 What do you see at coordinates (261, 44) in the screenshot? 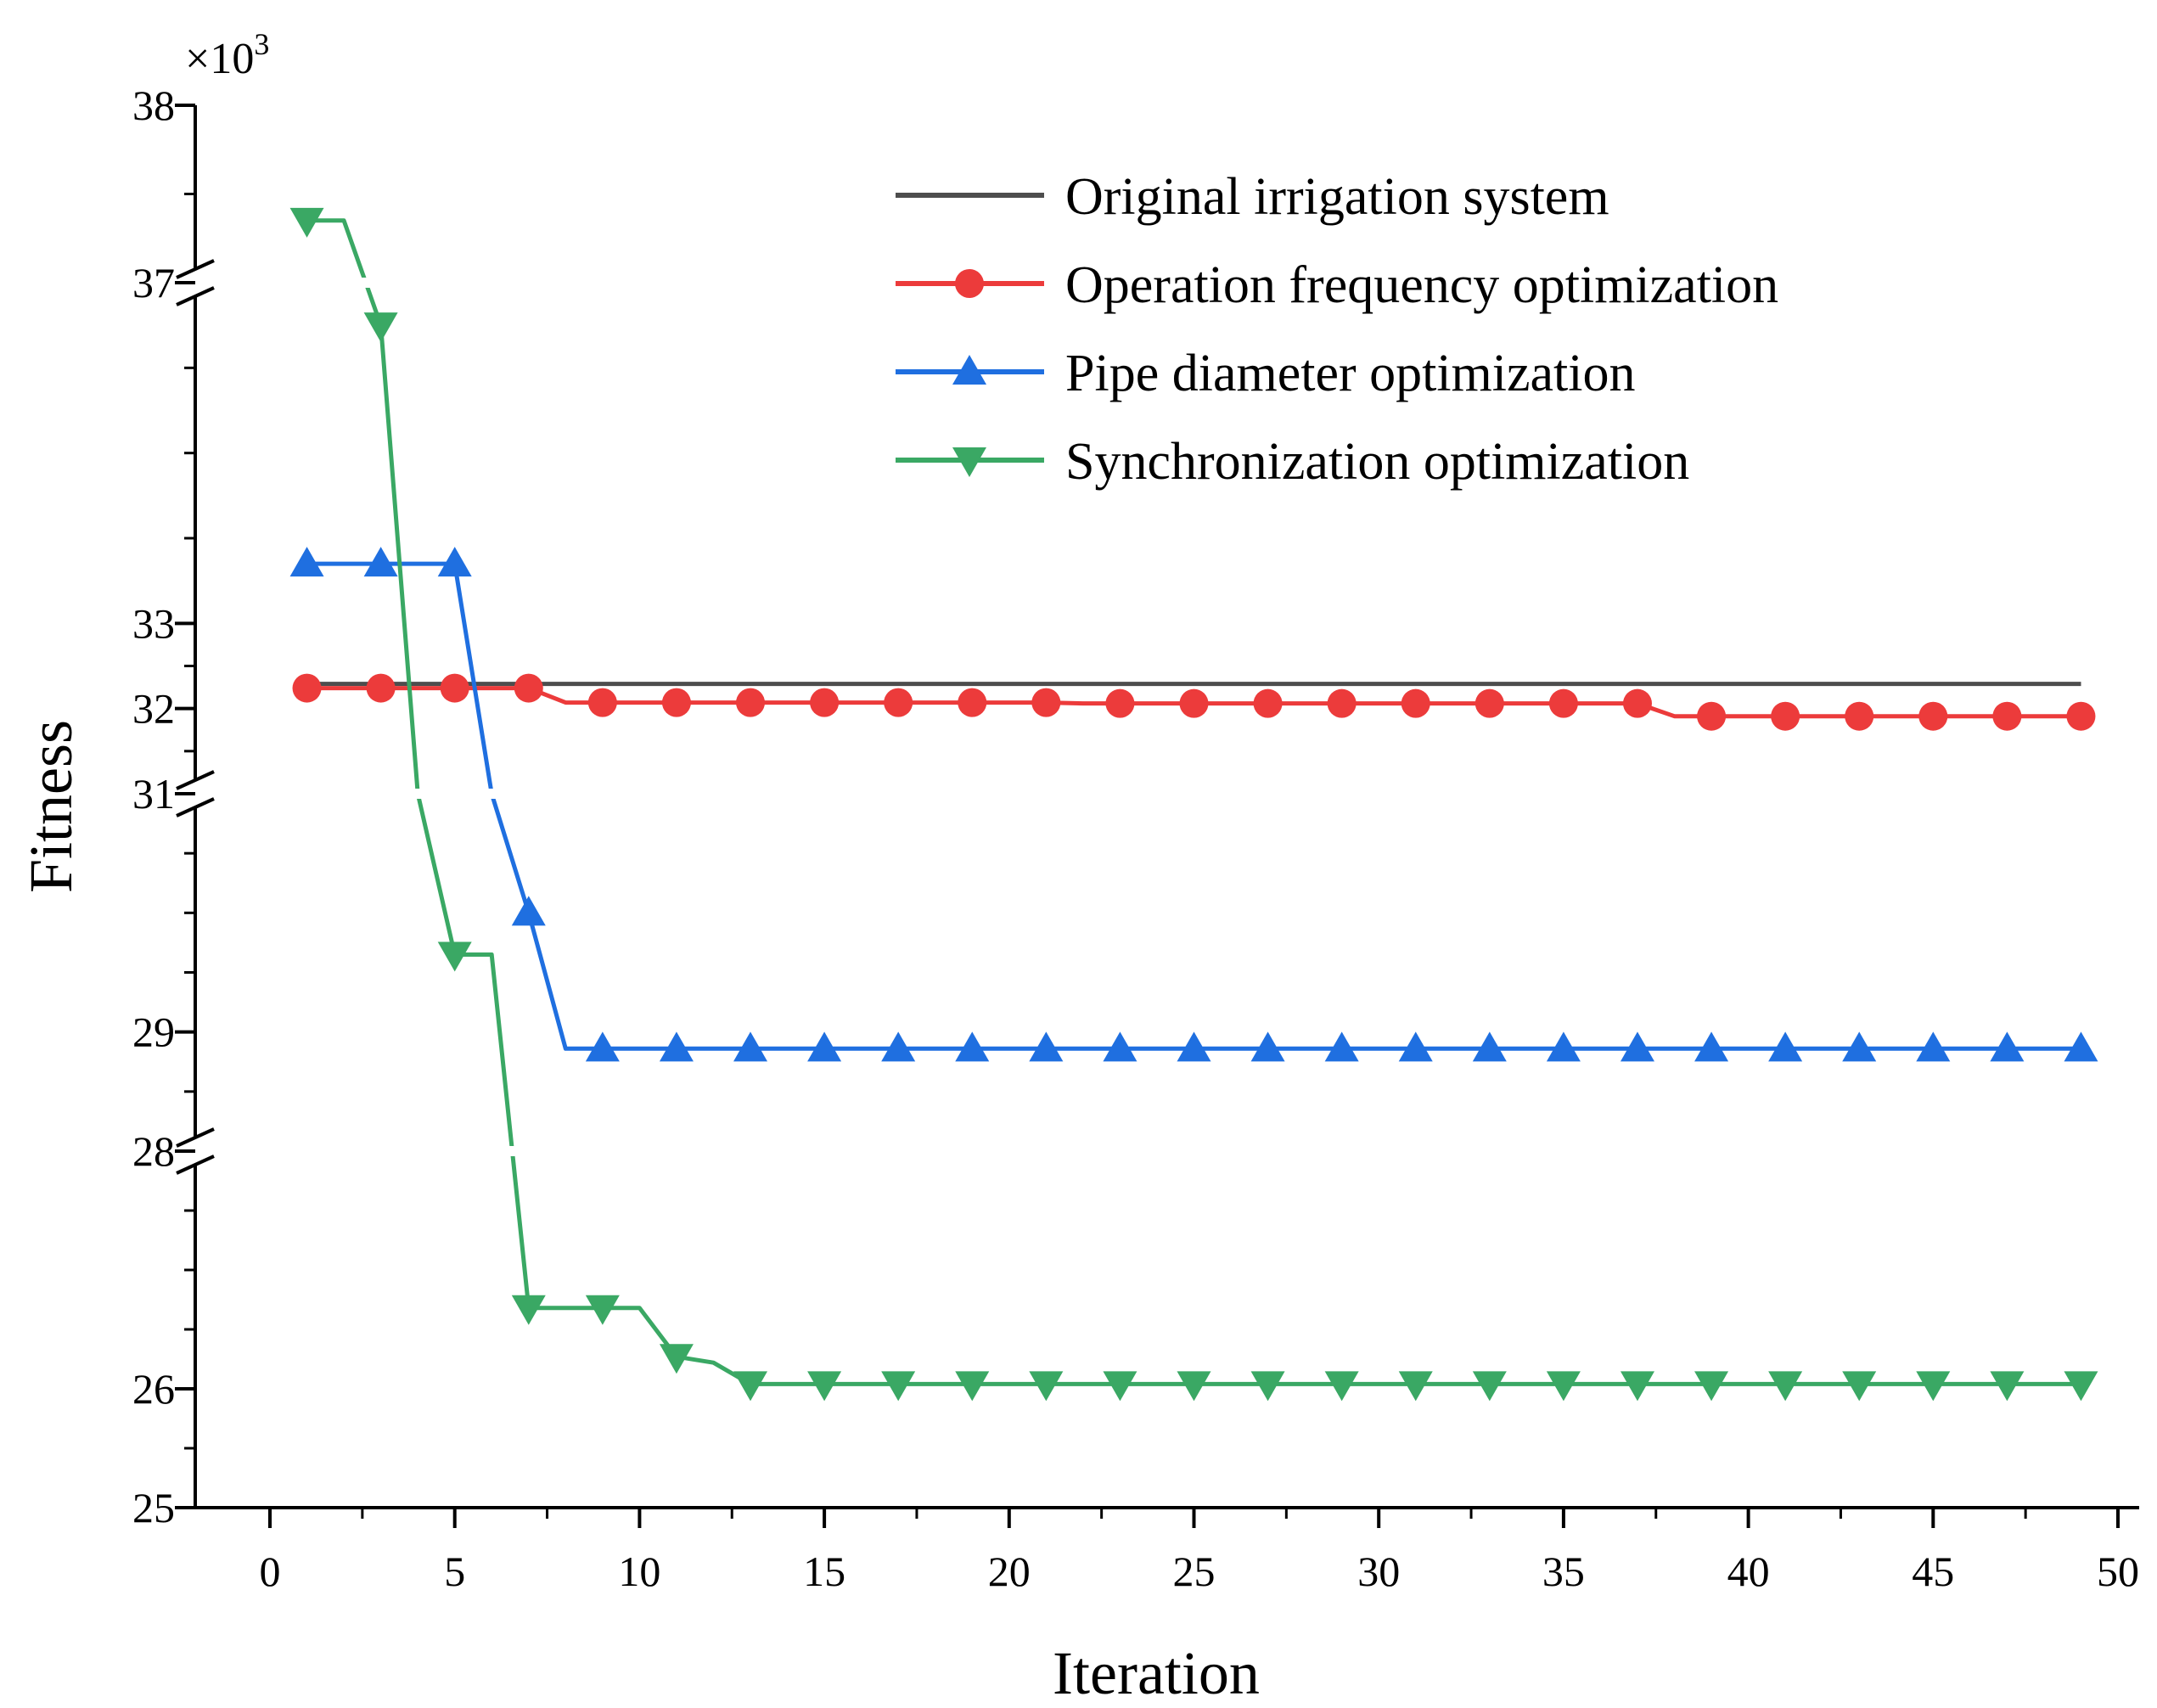
I see `y-multiplier-exponent: 3` at bounding box center [261, 44].